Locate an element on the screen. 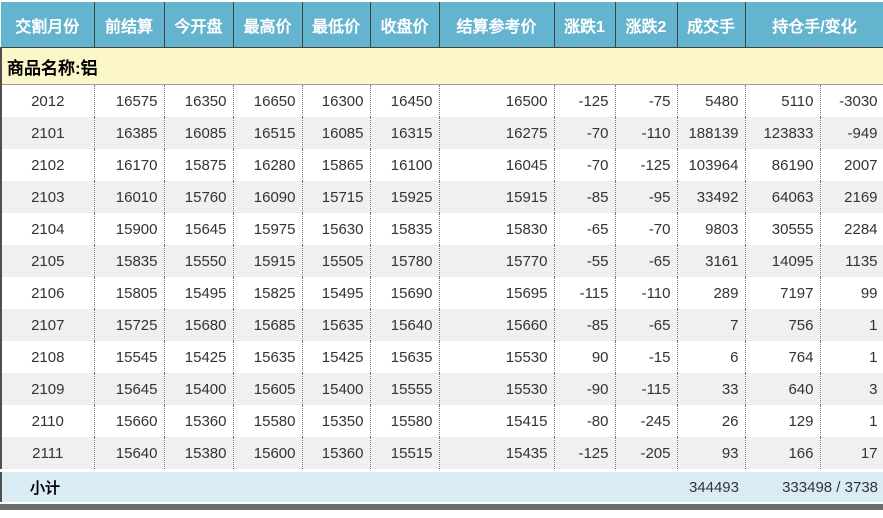  data-cell: 123833 is located at coordinates (783, 133).